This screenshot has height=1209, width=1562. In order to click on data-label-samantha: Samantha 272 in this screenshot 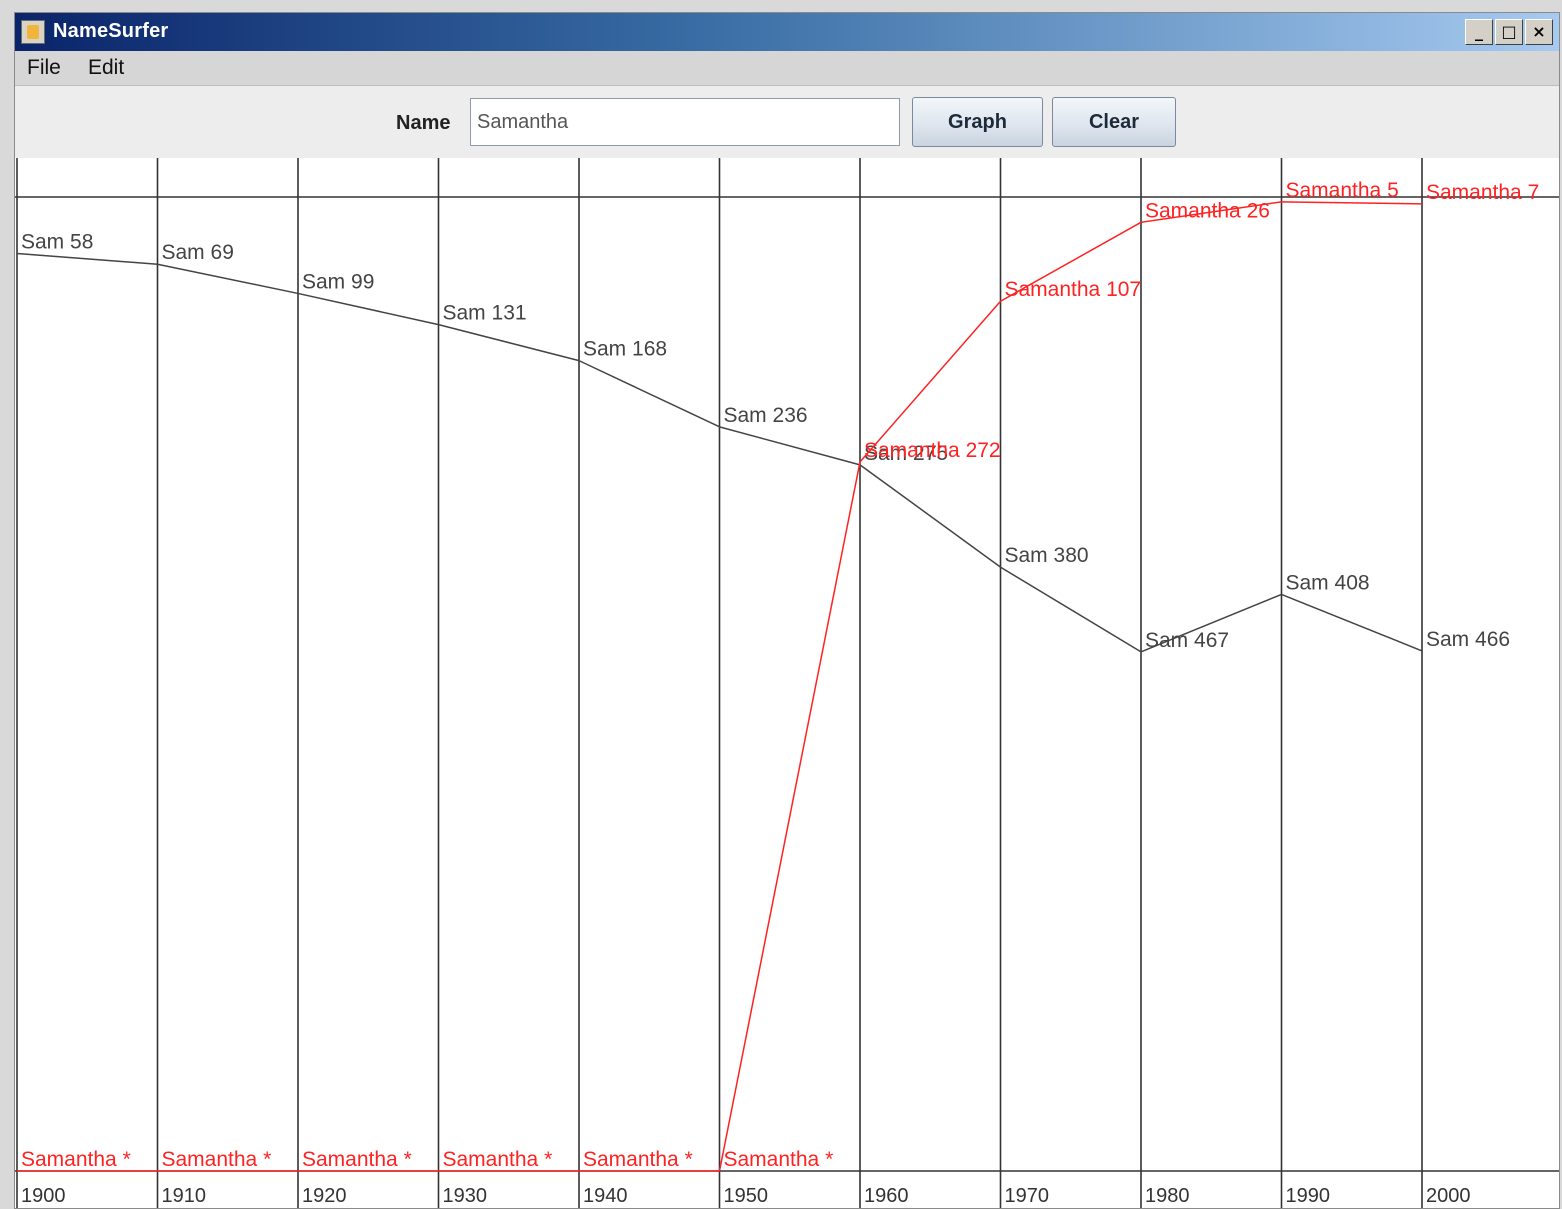, I will do `click(932, 450)`.